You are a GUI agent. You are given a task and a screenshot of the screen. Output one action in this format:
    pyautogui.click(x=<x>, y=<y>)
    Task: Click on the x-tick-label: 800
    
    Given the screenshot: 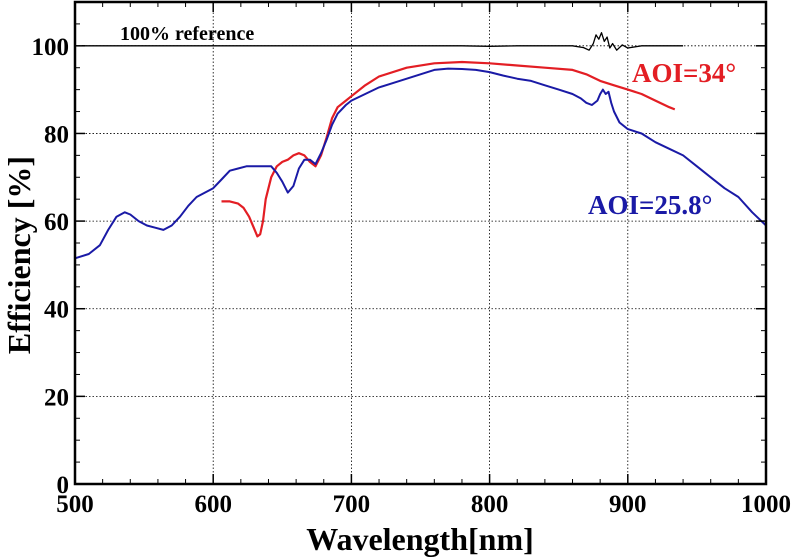 What is the action you would take?
    pyautogui.click(x=490, y=504)
    